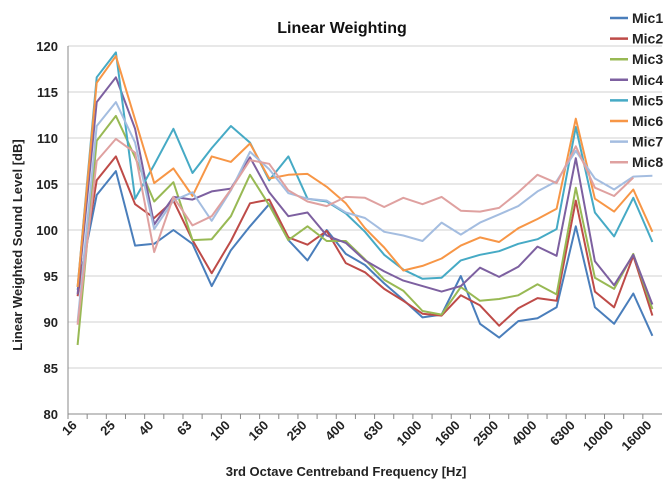  Describe the element at coordinates (51, 368) in the screenshot. I see `y-tick-label: 85` at that location.